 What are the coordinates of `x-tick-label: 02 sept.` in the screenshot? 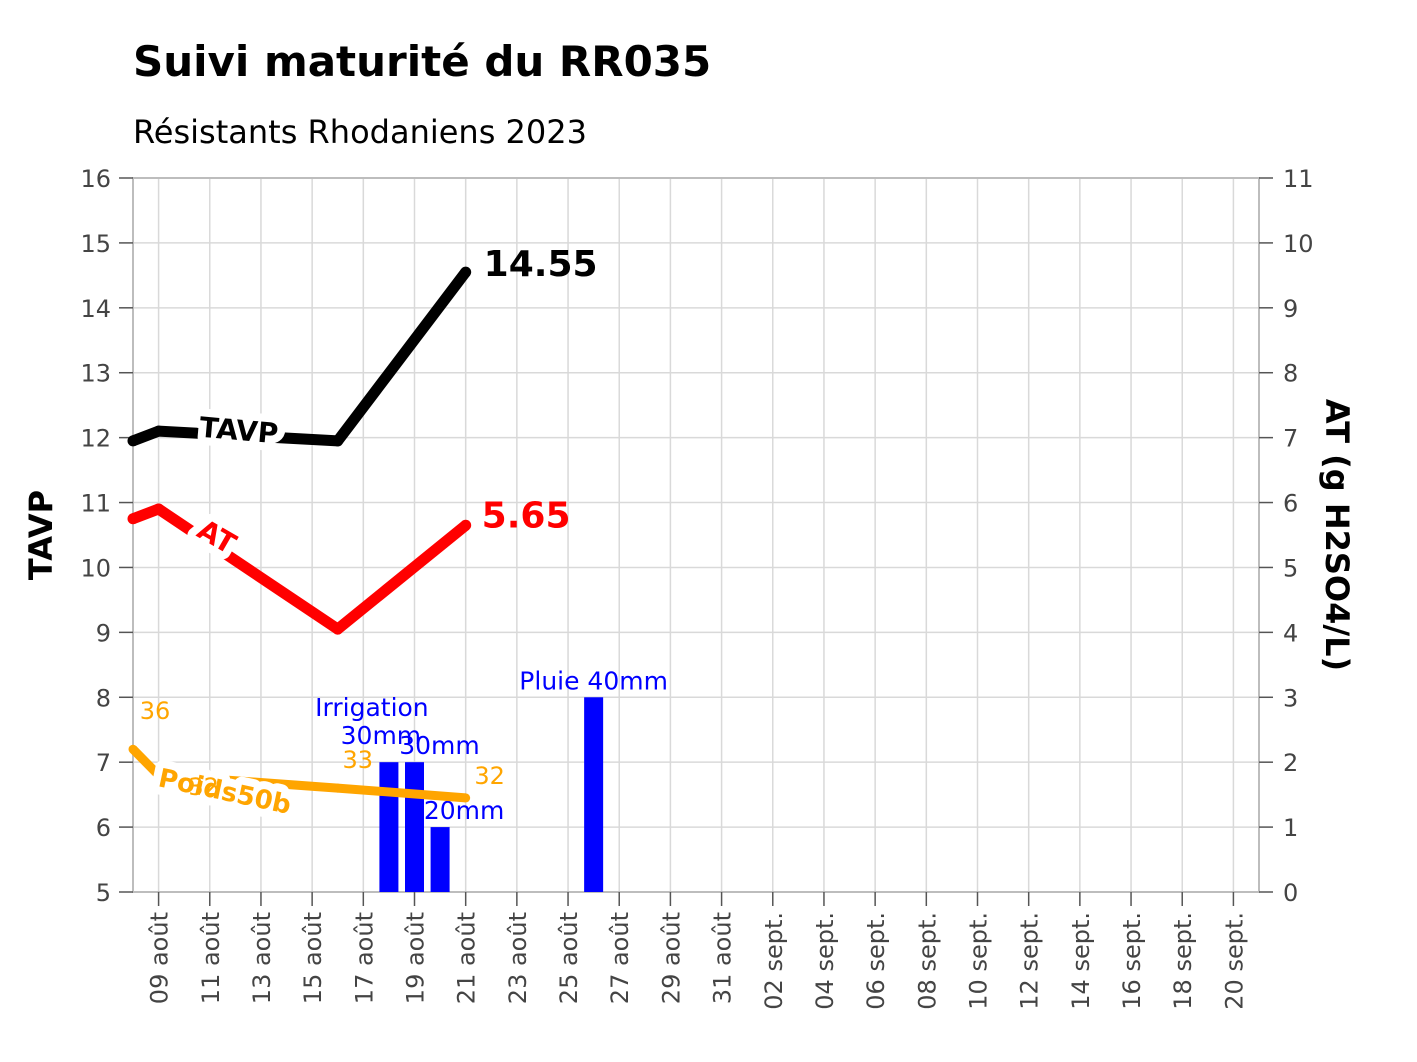 It's located at (774, 961).